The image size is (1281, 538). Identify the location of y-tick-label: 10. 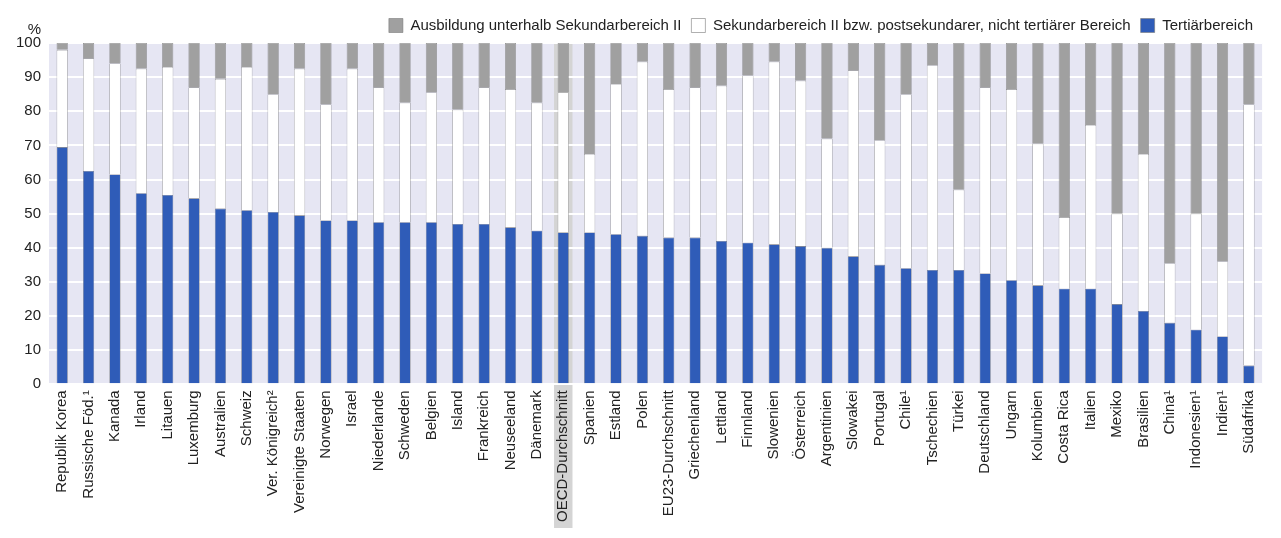
(33, 349).